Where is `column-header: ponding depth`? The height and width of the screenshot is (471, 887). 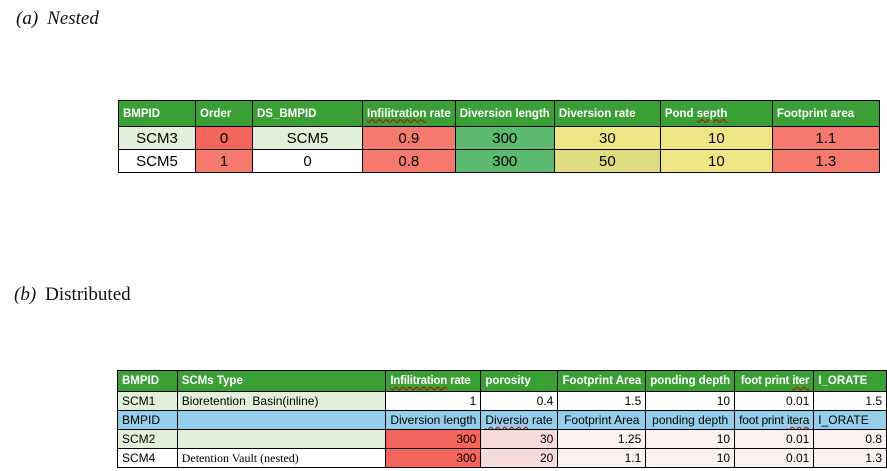
column-header: ponding depth is located at coordinates (690, 381).